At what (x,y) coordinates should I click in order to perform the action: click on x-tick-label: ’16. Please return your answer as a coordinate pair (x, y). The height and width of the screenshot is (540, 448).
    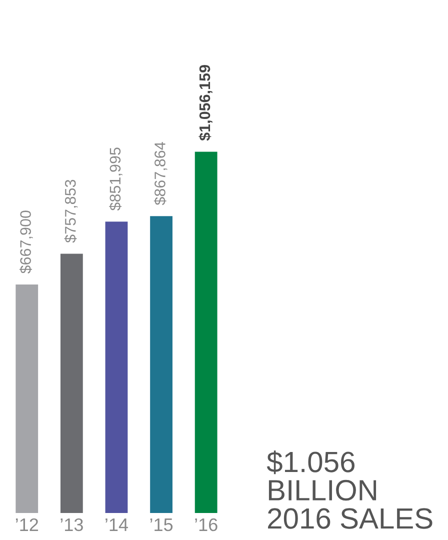
    Looking at the image, I should click on (206, 525).